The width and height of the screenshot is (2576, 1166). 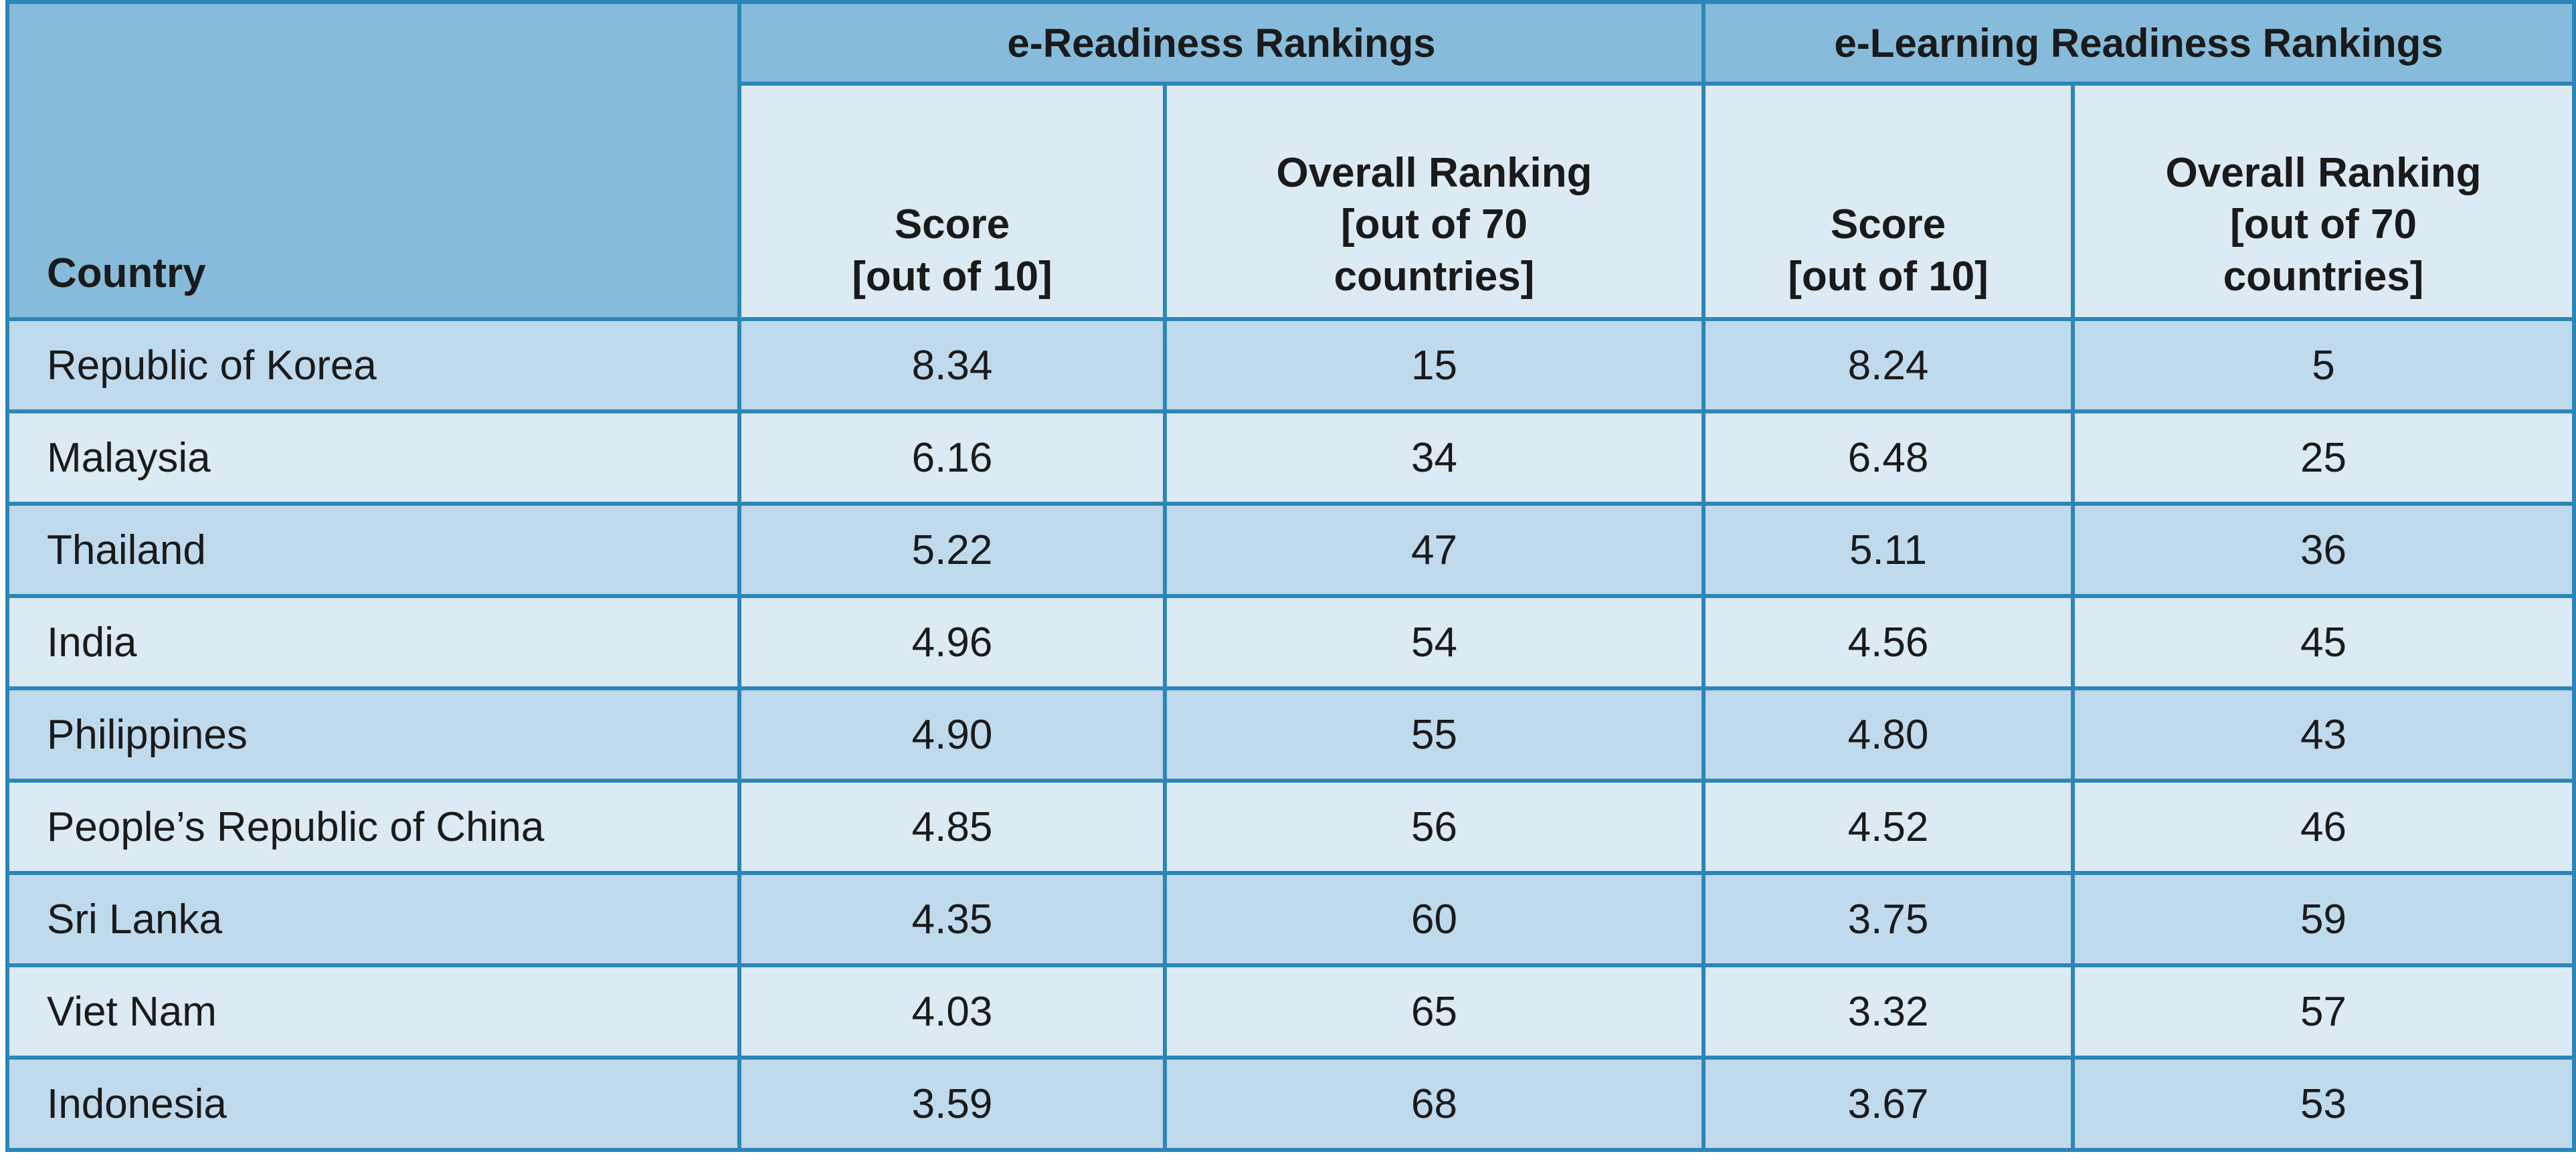 I want to click on e-learning-score-cell: 3.32, so click(x=1888, y=1012).